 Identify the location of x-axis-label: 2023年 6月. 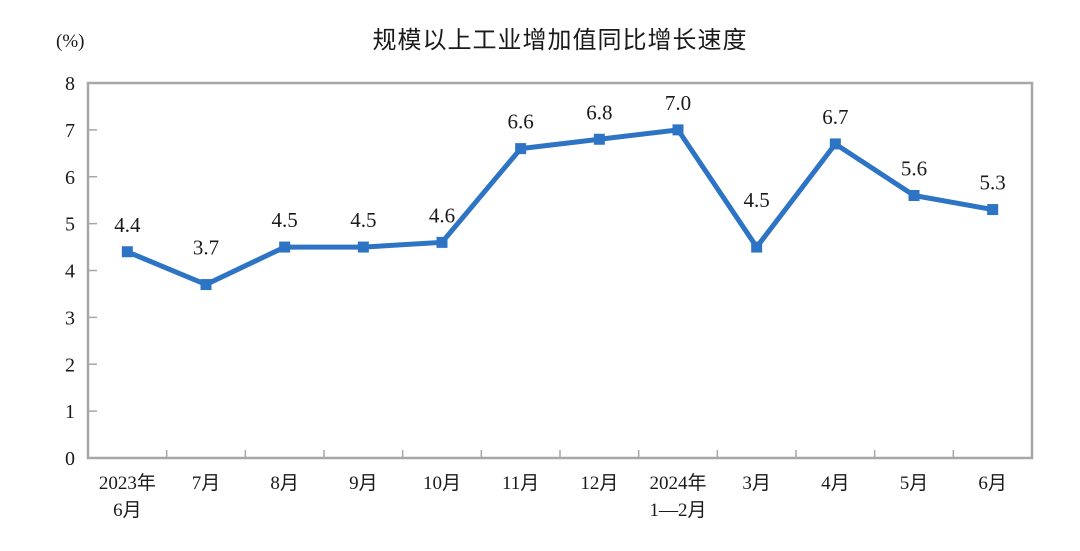
(127, 496).